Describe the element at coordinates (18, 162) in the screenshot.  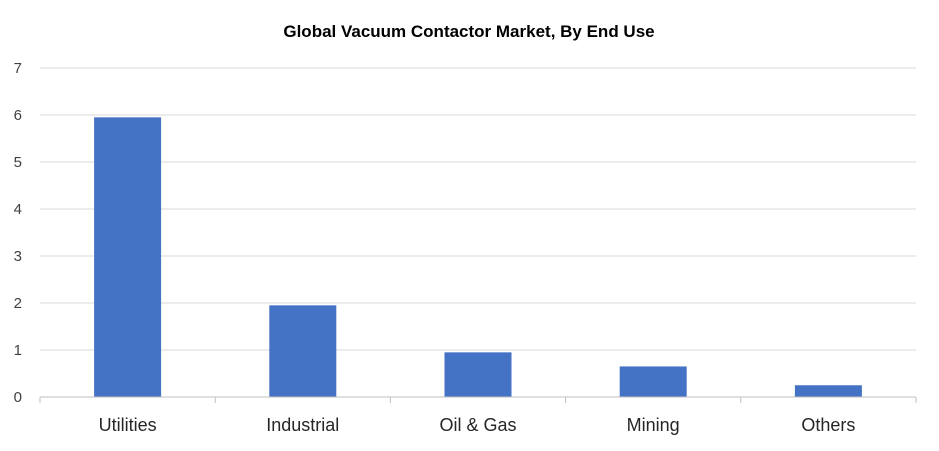
I see `y-tick-label: 5` at that location.